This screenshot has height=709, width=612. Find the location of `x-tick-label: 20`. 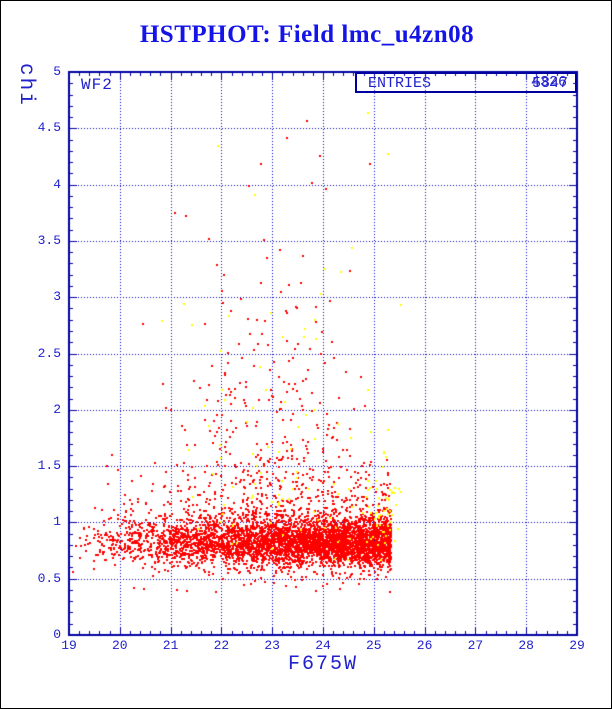

x-tick-label: 20 is located at coordinates (119, 645).